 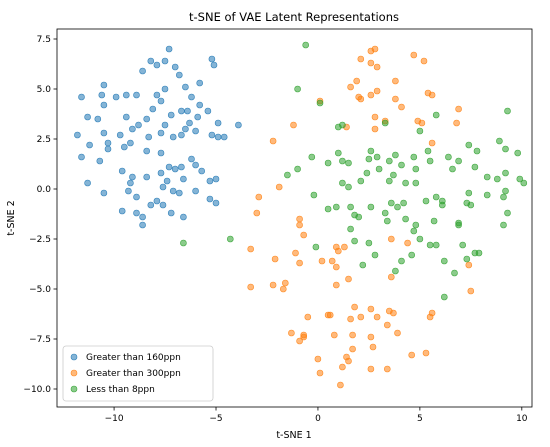 I want to click on x-tick-label: −5, so click(x=215, y=419).